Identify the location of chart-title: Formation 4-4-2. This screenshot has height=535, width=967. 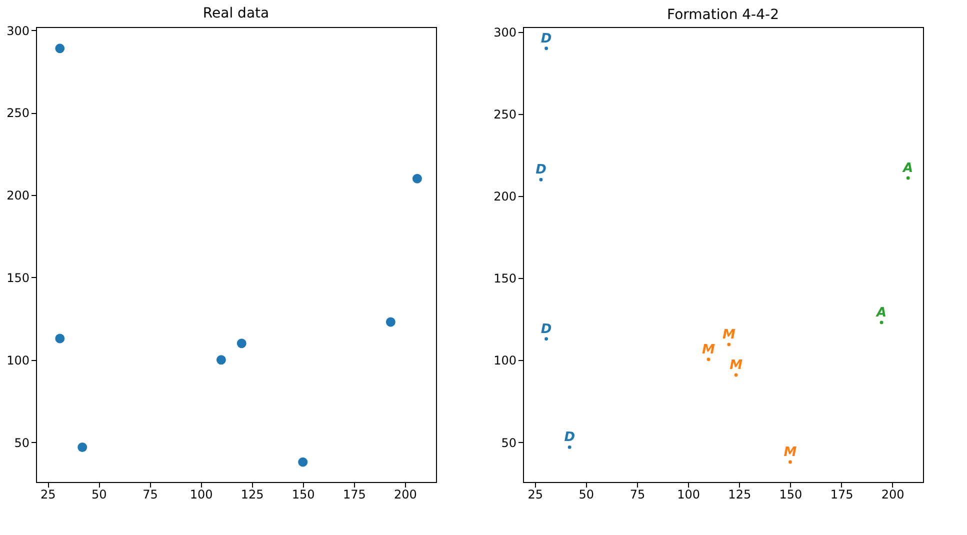
(723, 14).